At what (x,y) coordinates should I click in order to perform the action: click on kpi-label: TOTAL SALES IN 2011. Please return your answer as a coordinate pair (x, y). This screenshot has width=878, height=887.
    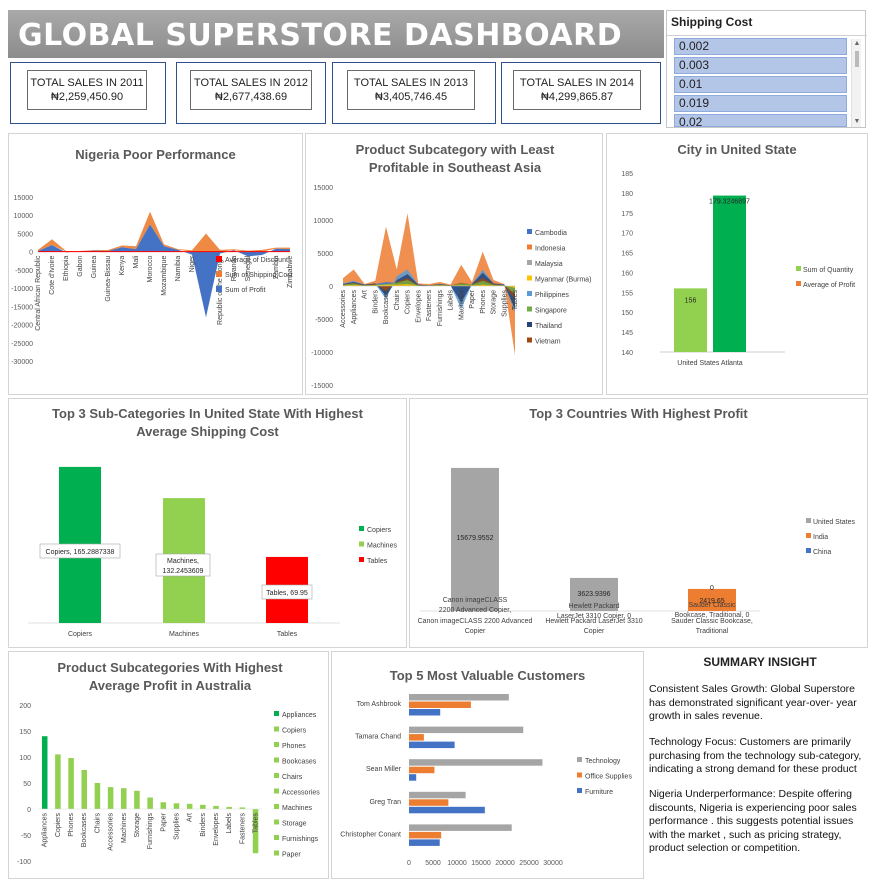
    Looking at the image, I should click on (87, 83).